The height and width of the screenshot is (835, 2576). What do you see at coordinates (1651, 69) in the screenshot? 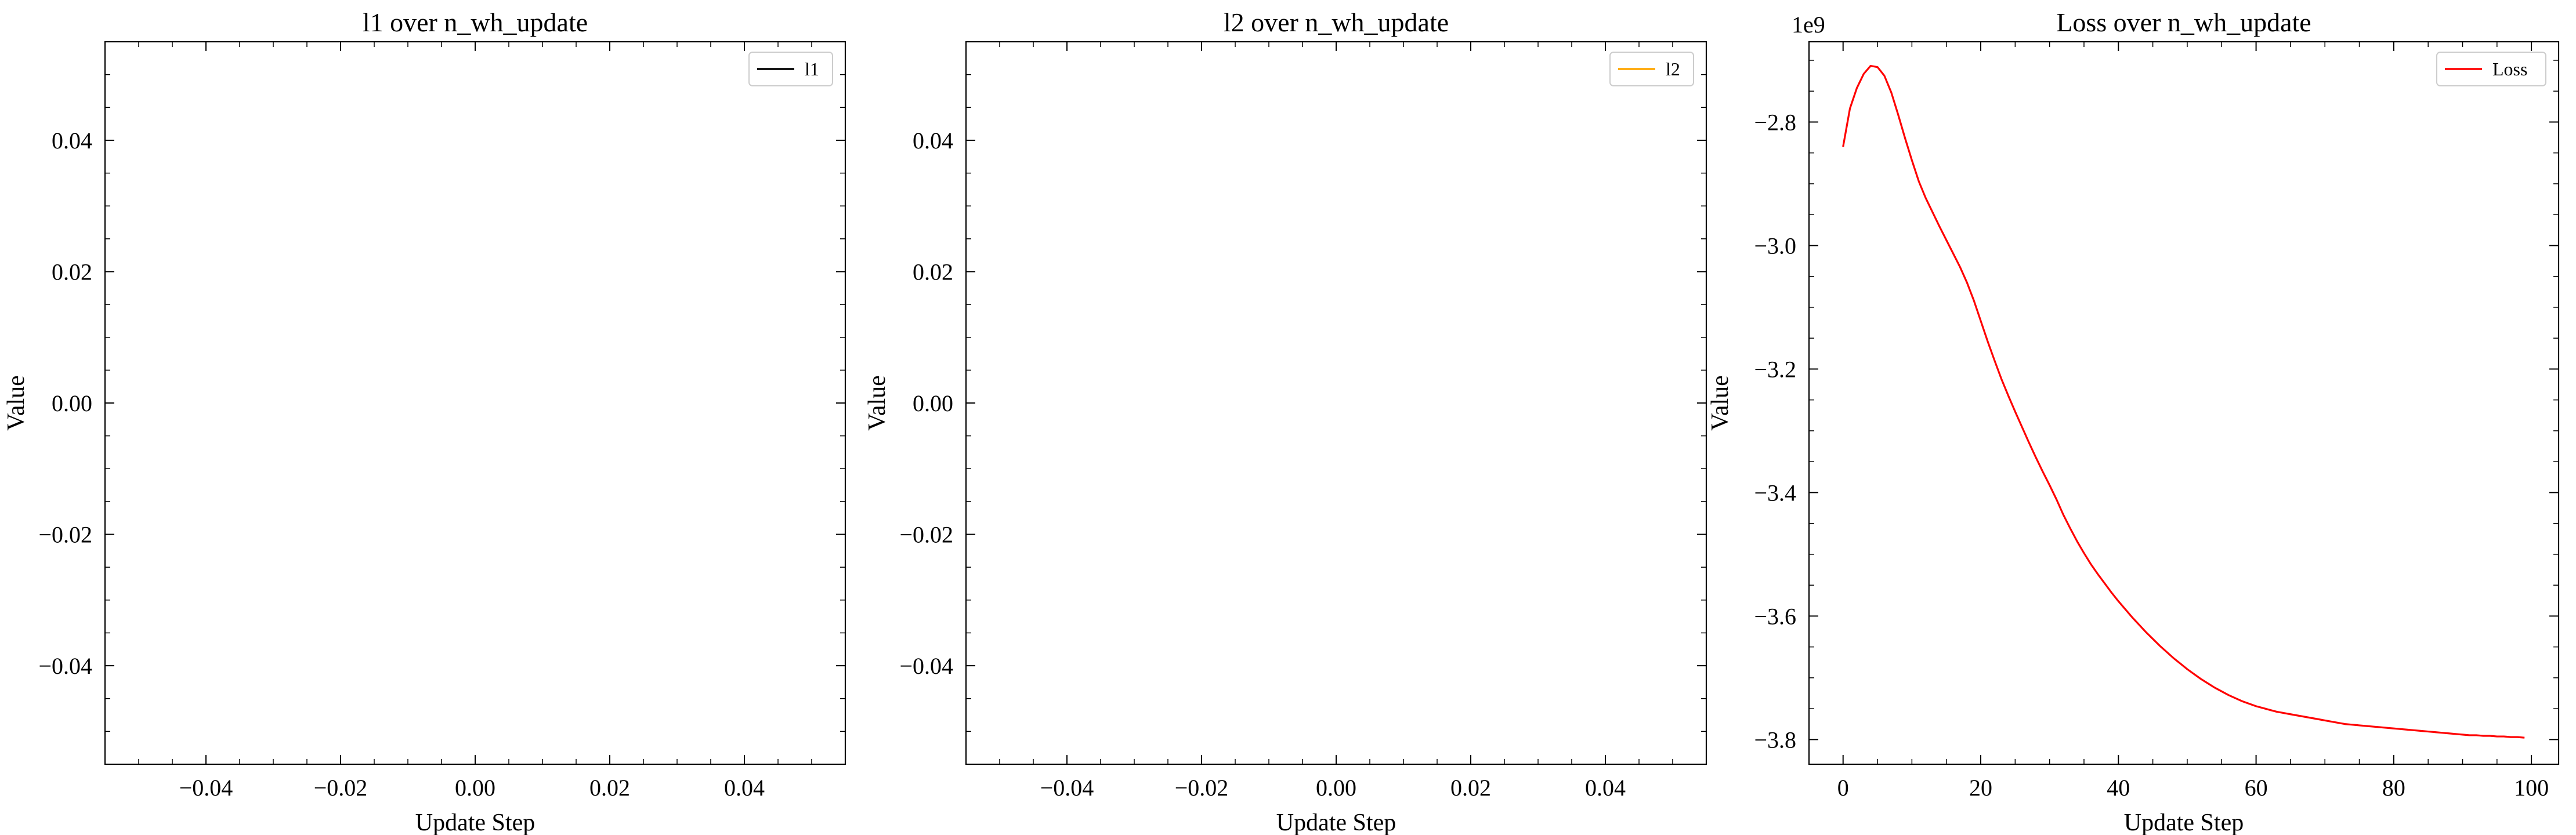
I see `legend: l2` at bounding box center [1651, 69].